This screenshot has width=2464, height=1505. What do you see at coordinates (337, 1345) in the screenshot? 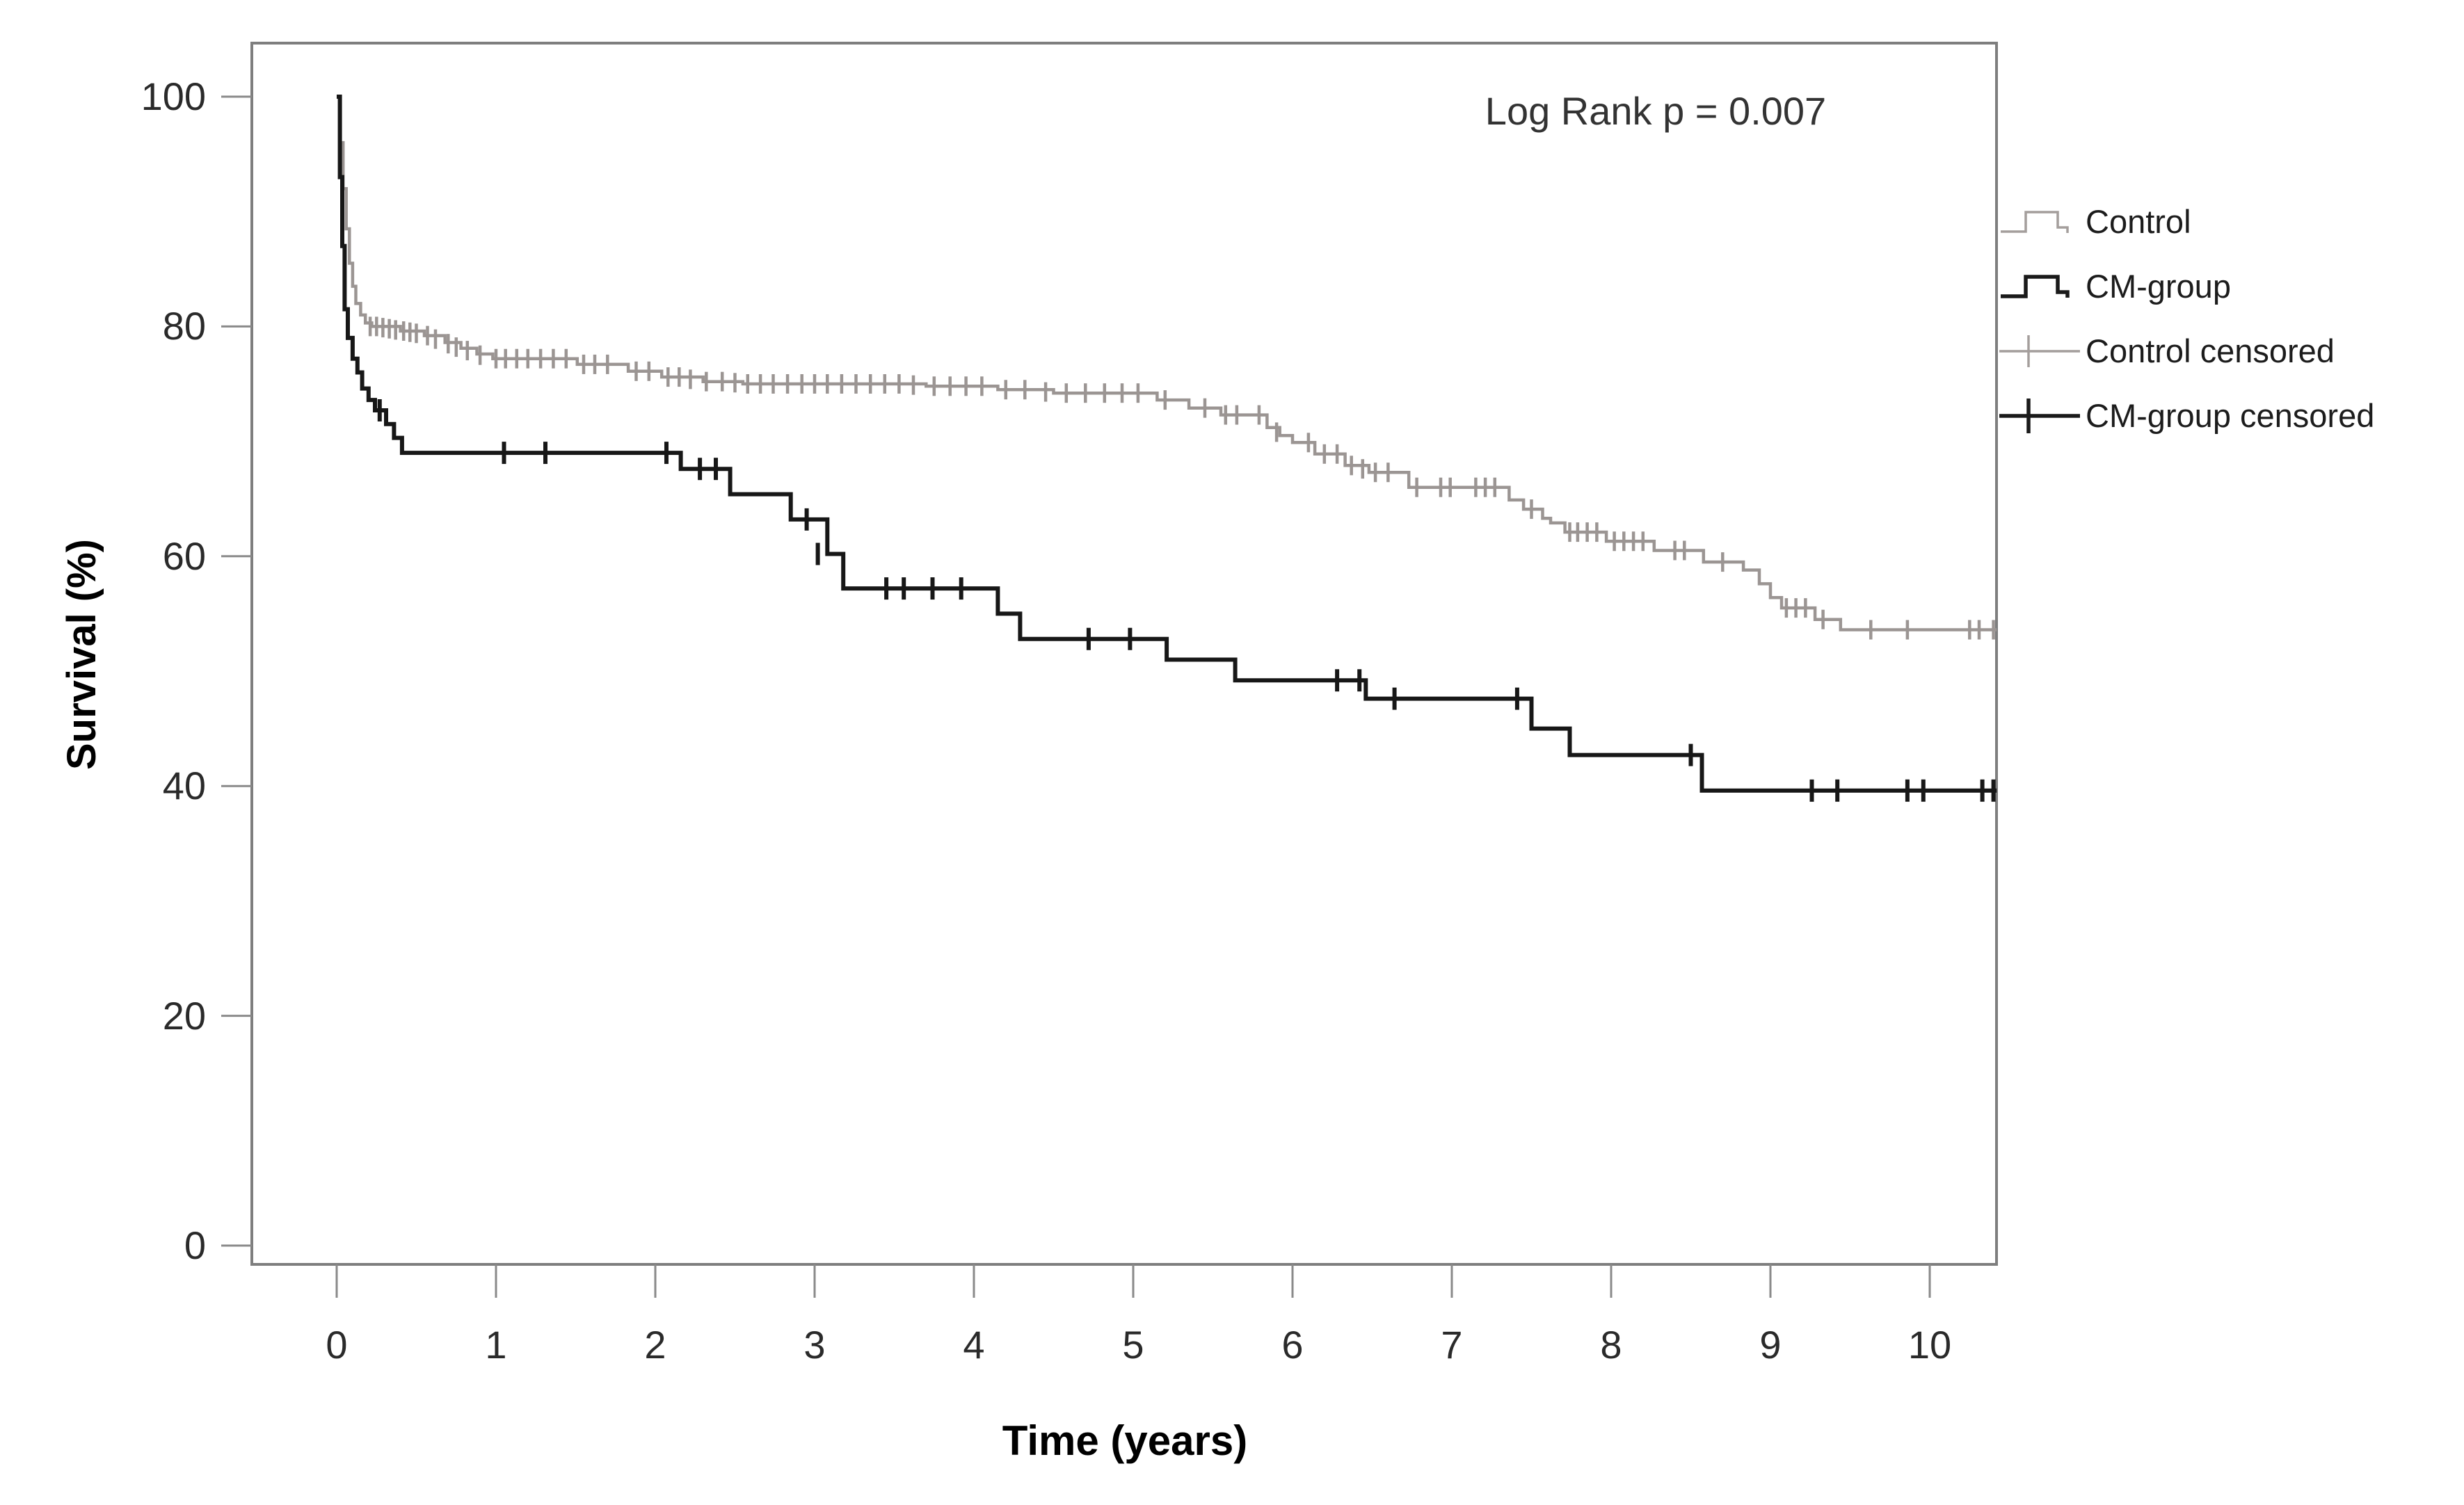
I see `x-tick-label-0: 0` at bounding box center [337, 1345].